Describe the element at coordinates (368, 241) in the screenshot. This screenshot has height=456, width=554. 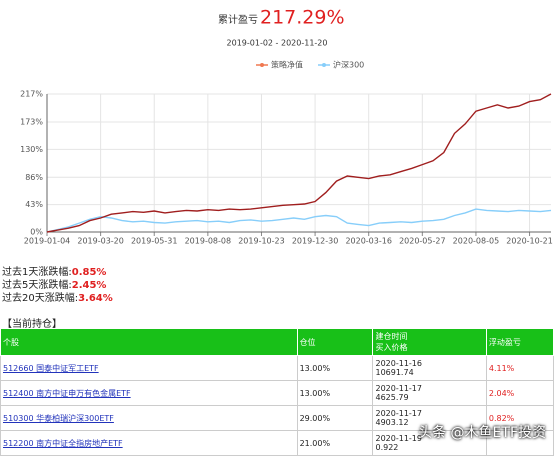
I see `x-tick-label: 2020-03-16` at that location.